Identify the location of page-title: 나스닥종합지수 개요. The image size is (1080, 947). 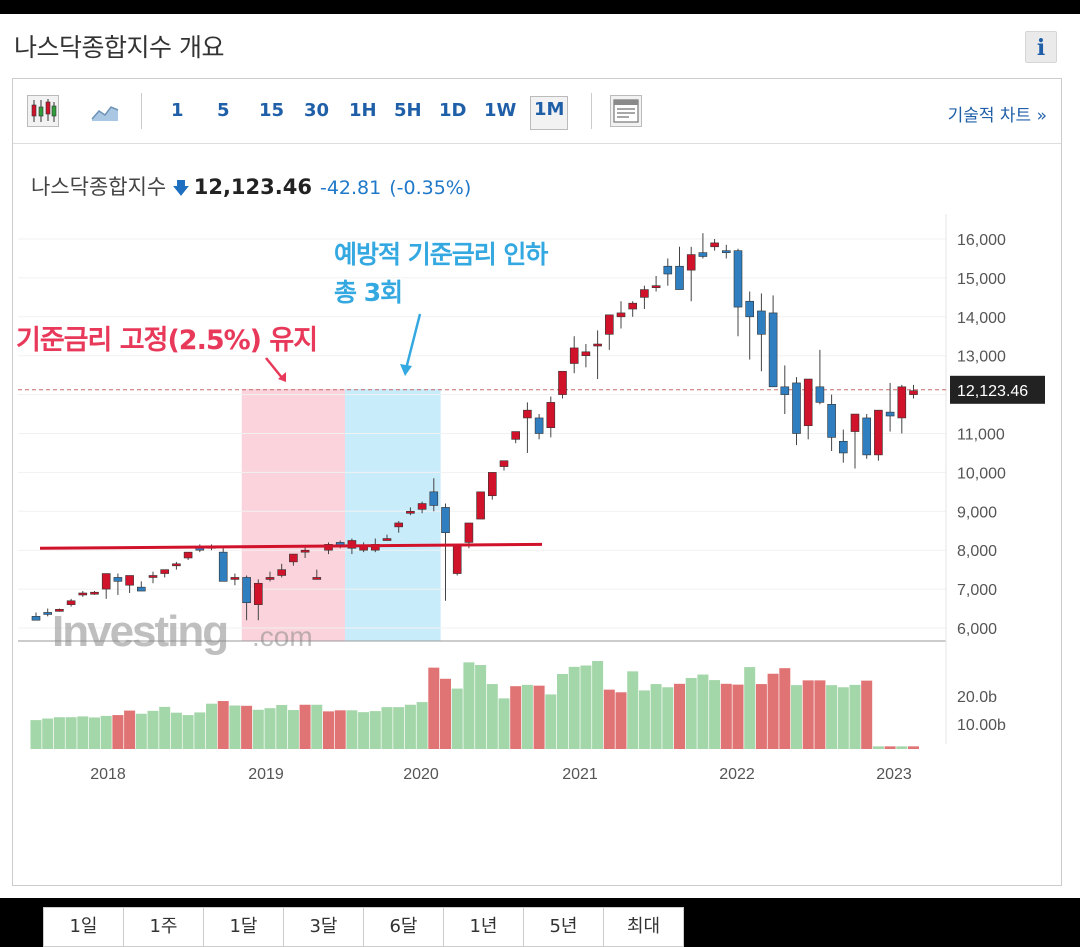
(119, 47).